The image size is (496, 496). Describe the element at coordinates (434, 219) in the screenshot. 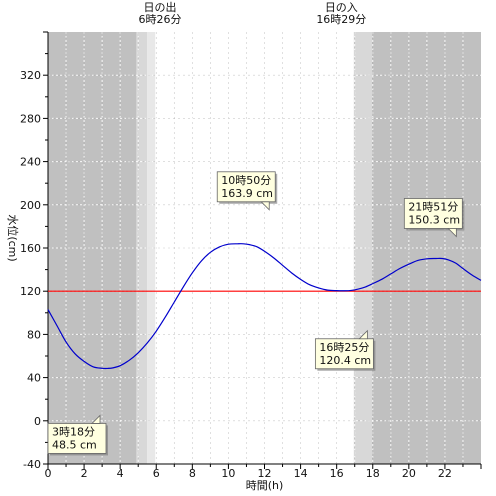

I see `annotation-level: 150.3 cm` at that location.